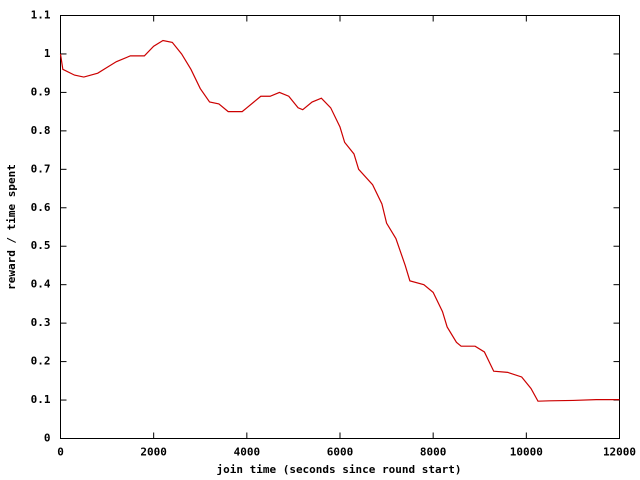 The height and width of the screenshot is (480, 640). Describe the element at coordinates (41, 130) in the screenshot. I see `y-tick-label: 0.8` at that location.